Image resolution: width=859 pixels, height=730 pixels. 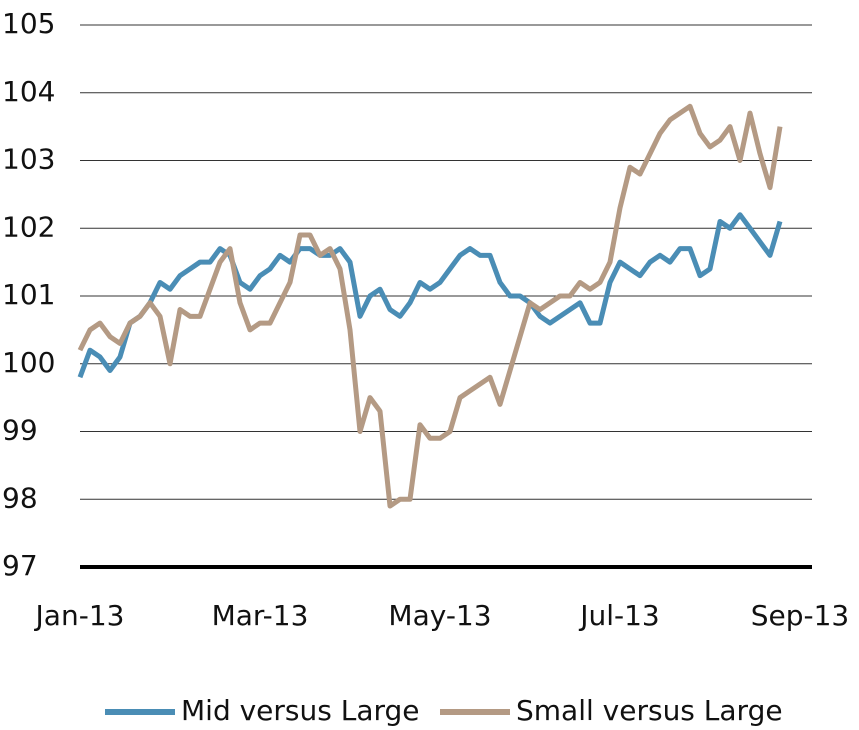 What do you see at coordinates (79, 615) in the screenshot?
I see `x-tick-label: Jan-13` at bounding box center [79, 615].